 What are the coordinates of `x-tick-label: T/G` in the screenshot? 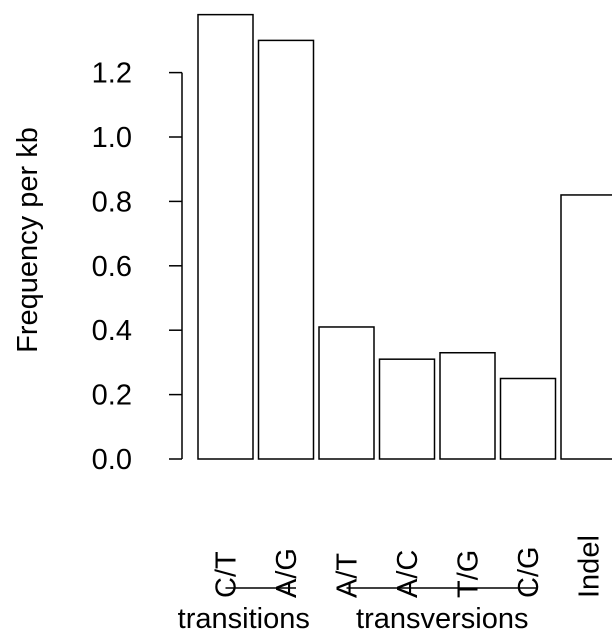 It's located at (469, 574).